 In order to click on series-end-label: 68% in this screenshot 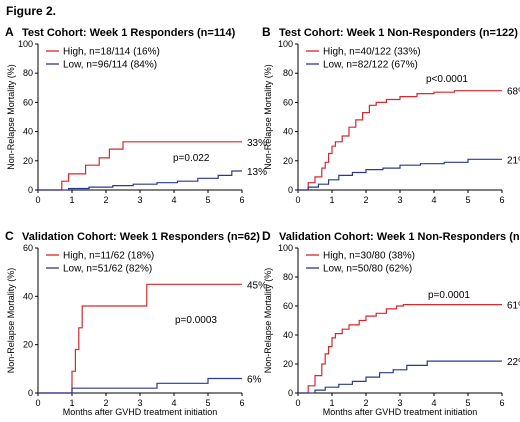, I will do `click(513, 92)`.